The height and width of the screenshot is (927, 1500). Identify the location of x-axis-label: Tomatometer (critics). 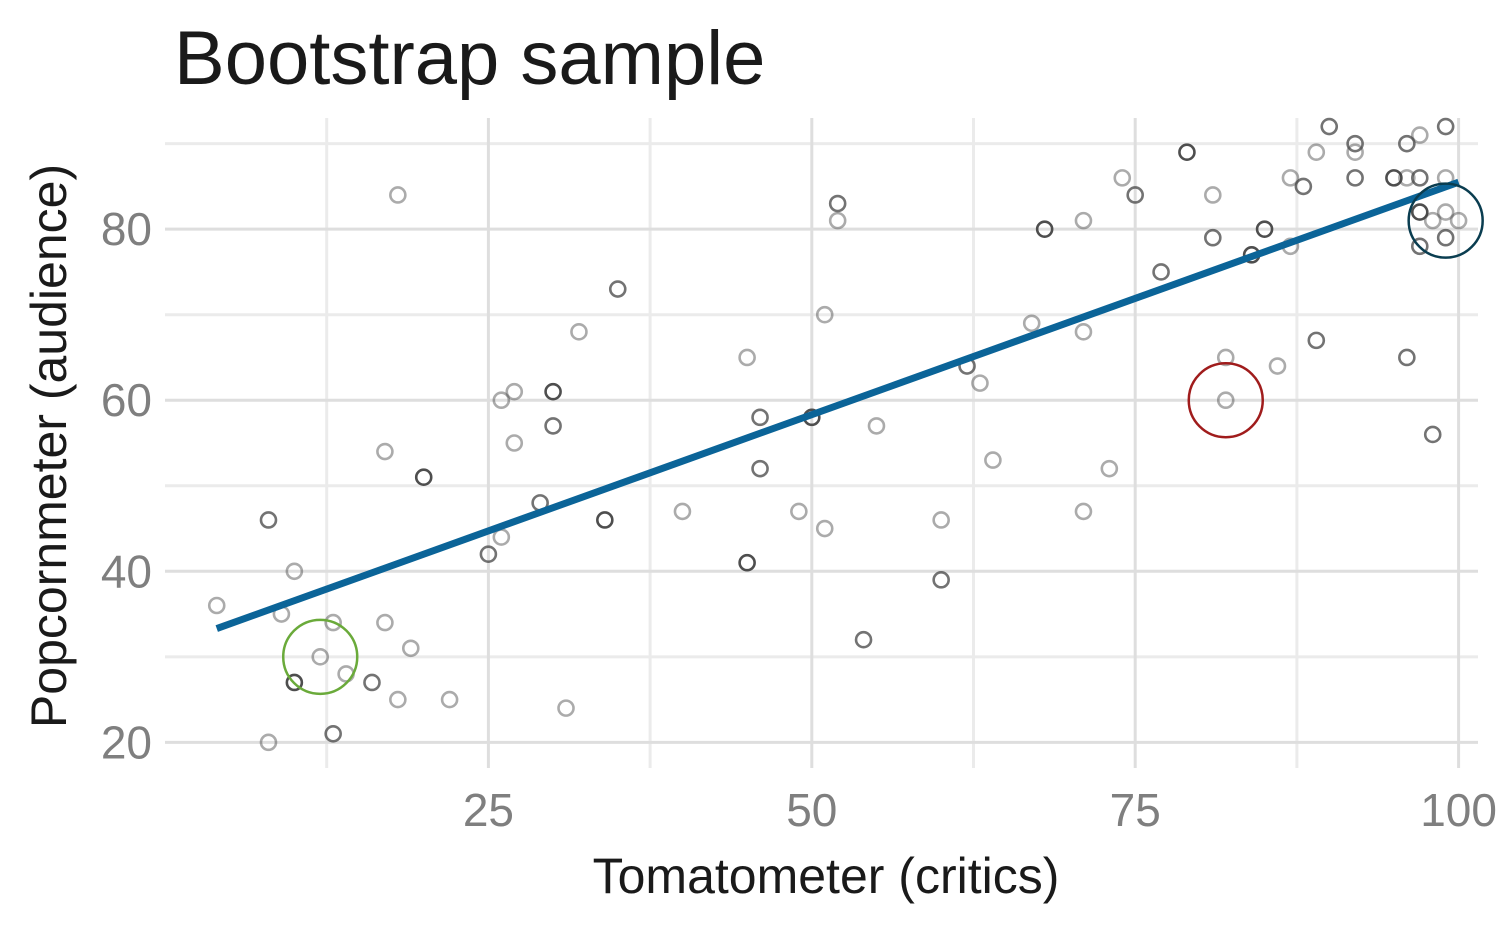
(826, 876).